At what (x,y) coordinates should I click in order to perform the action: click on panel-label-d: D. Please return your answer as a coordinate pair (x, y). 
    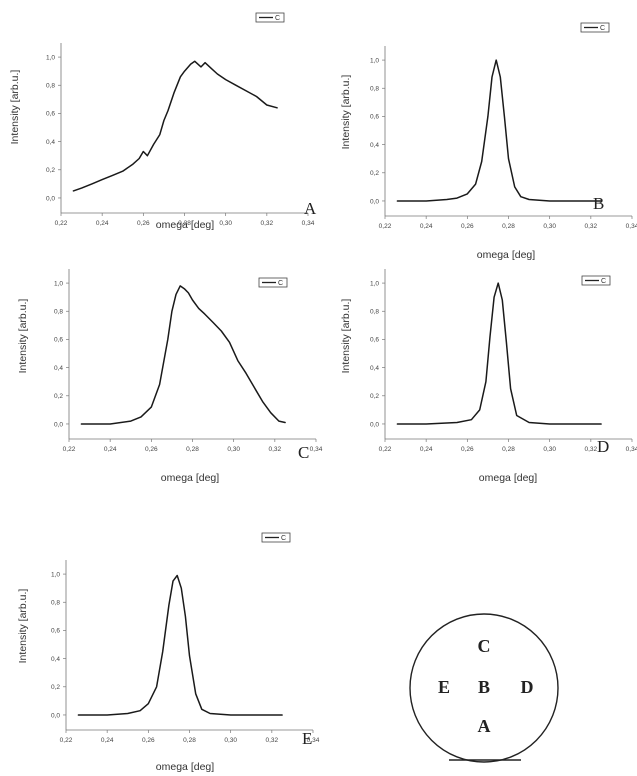
    Looking at the image, I should click on (603, 446).